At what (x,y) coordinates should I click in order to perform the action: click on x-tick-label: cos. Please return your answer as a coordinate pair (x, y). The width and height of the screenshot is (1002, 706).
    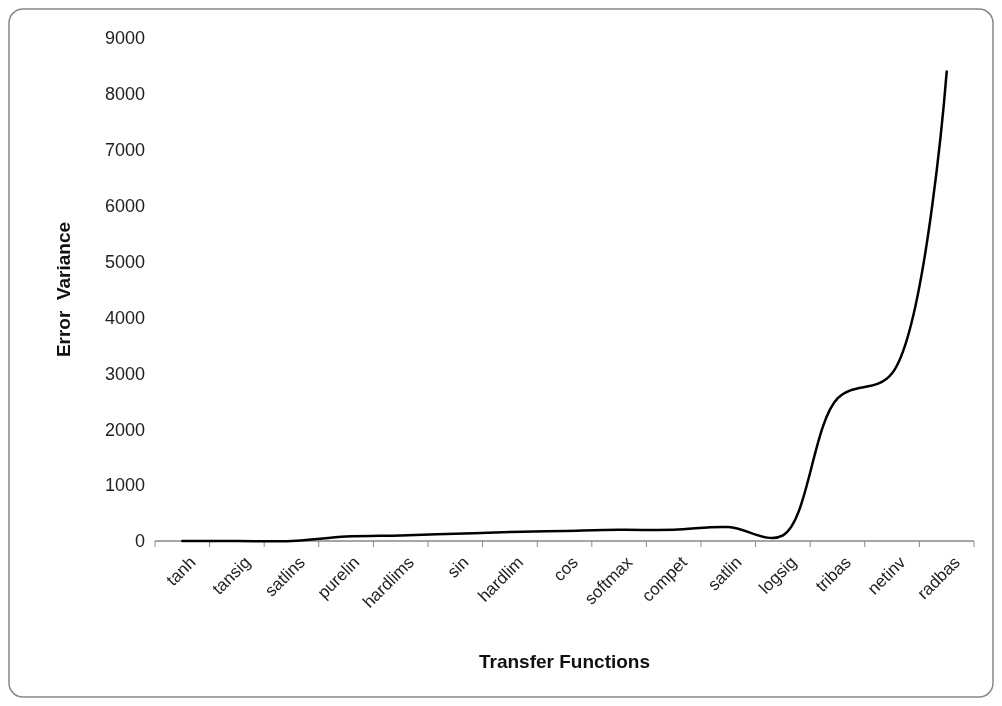
    Looking at the image, I should click on (565, 568).